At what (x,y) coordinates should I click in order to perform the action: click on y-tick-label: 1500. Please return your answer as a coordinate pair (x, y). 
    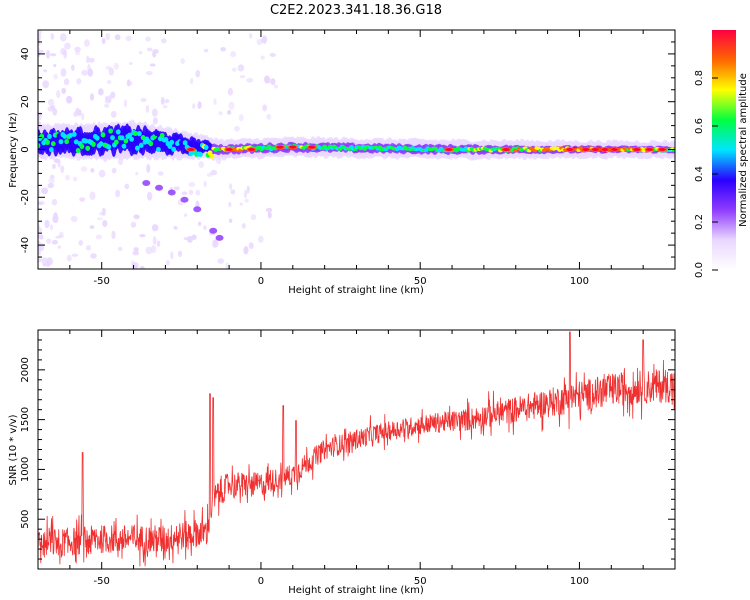
    Looking at the image, I should click on (25, 419).